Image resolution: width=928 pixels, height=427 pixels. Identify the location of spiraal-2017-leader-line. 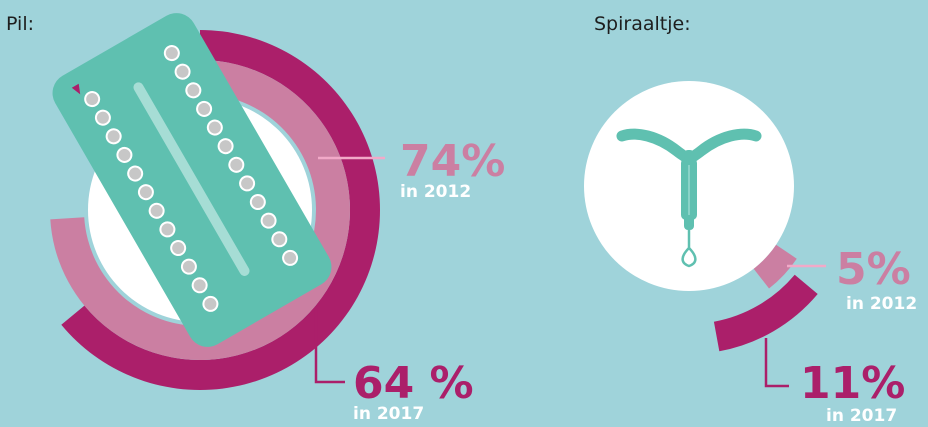
(776, 363).